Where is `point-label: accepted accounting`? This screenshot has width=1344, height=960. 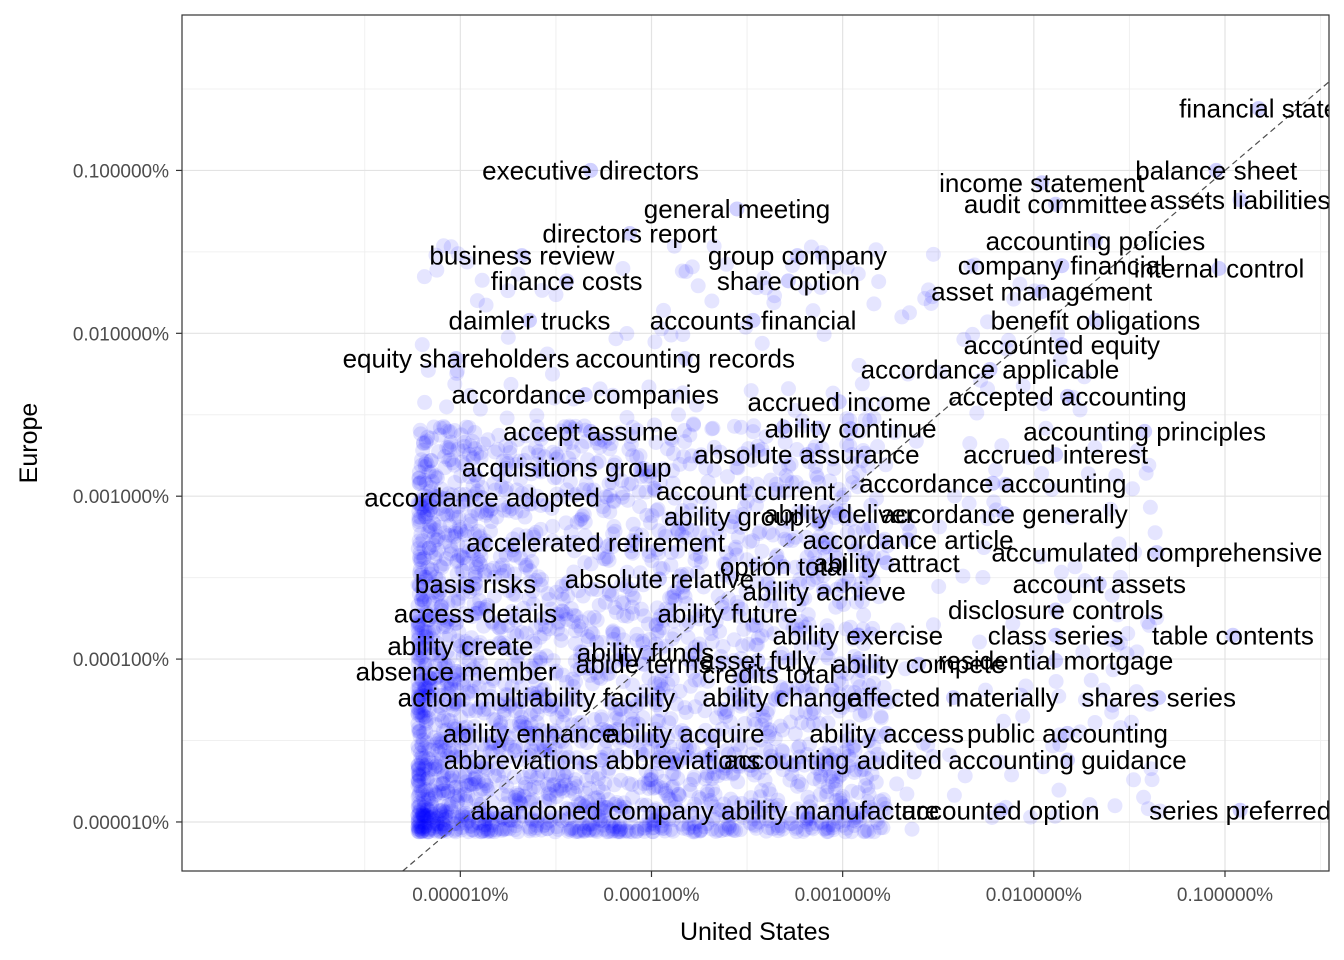 point-label: accepted accounting is located at coordinates (1067, 396).